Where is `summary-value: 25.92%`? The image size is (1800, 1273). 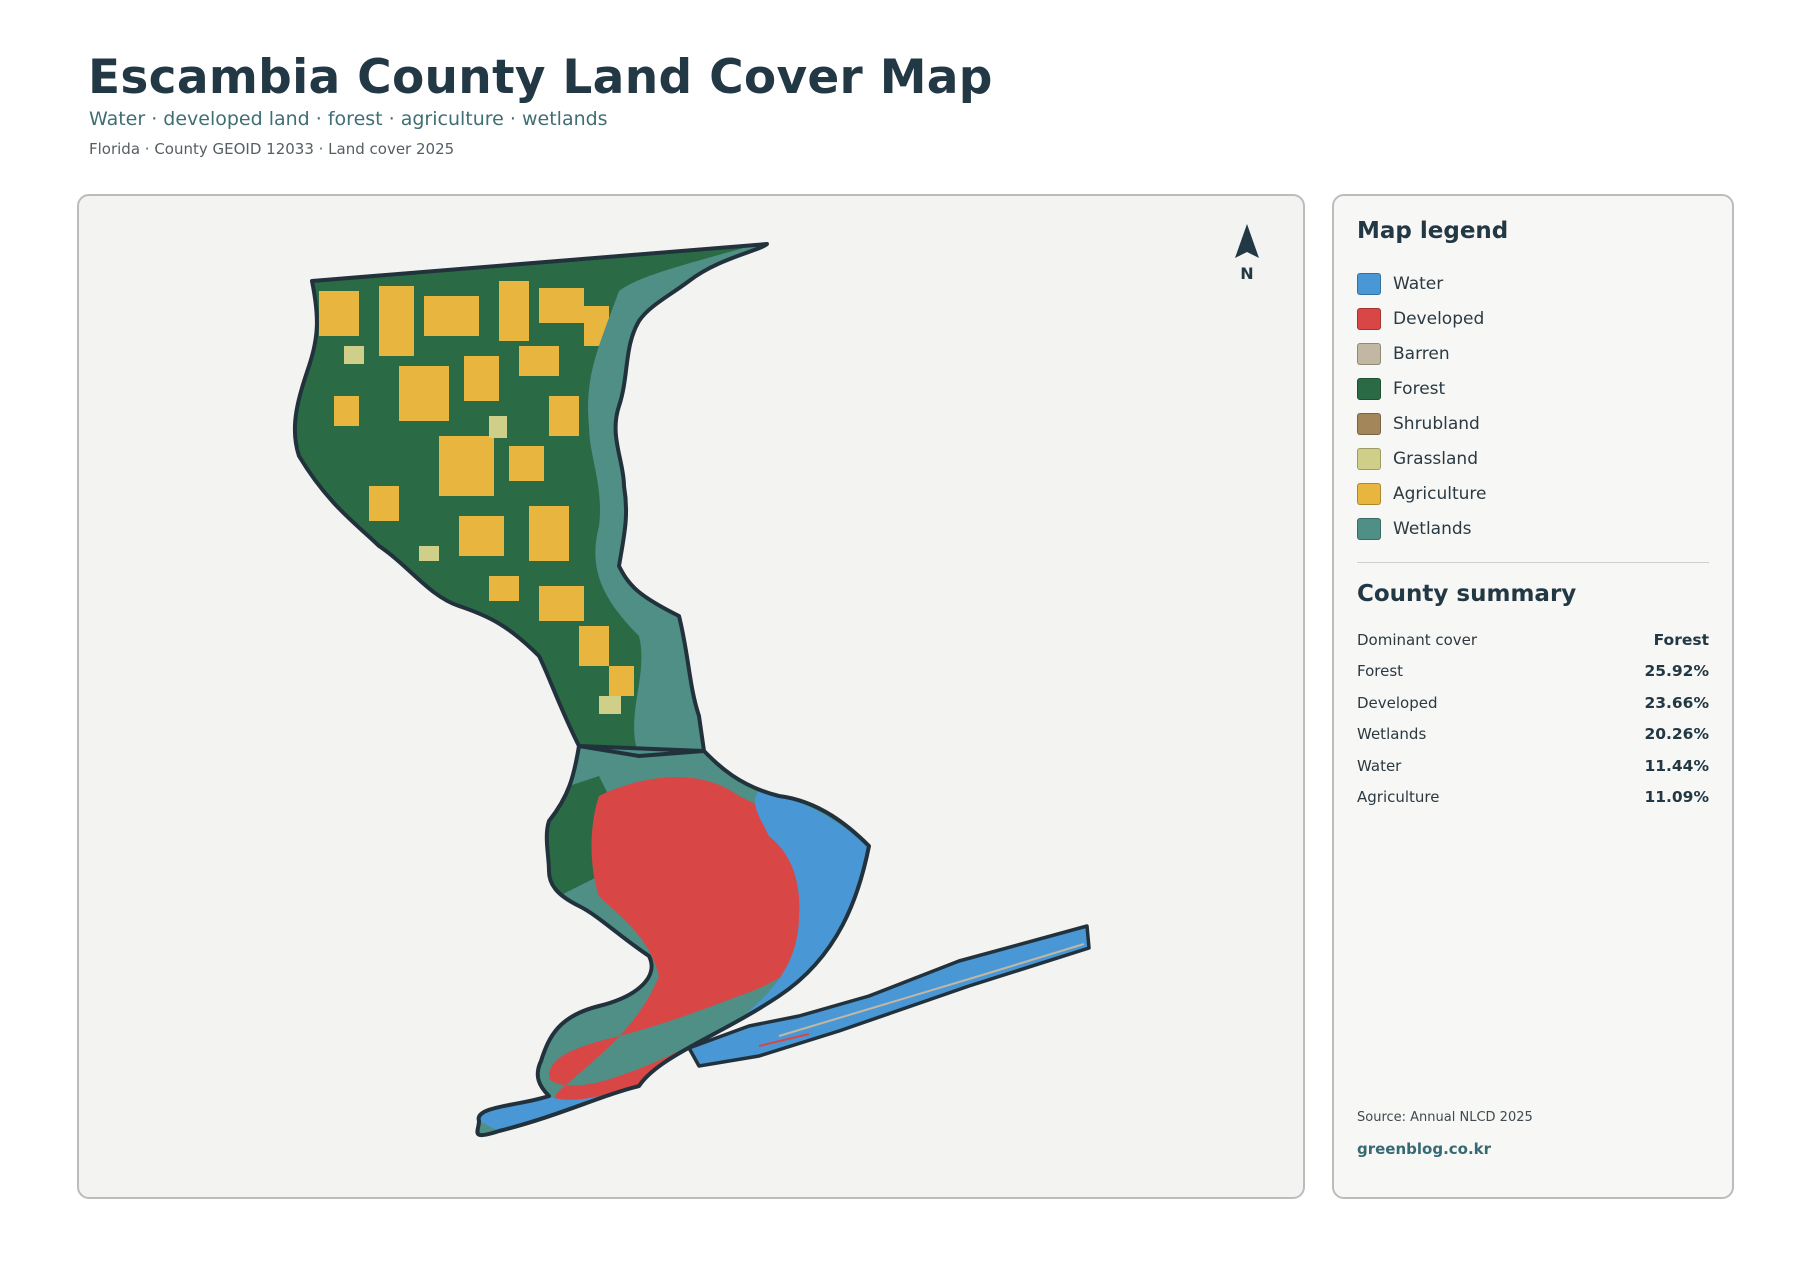 summary-value: 25.92% is located at coordinates (1676, 671).